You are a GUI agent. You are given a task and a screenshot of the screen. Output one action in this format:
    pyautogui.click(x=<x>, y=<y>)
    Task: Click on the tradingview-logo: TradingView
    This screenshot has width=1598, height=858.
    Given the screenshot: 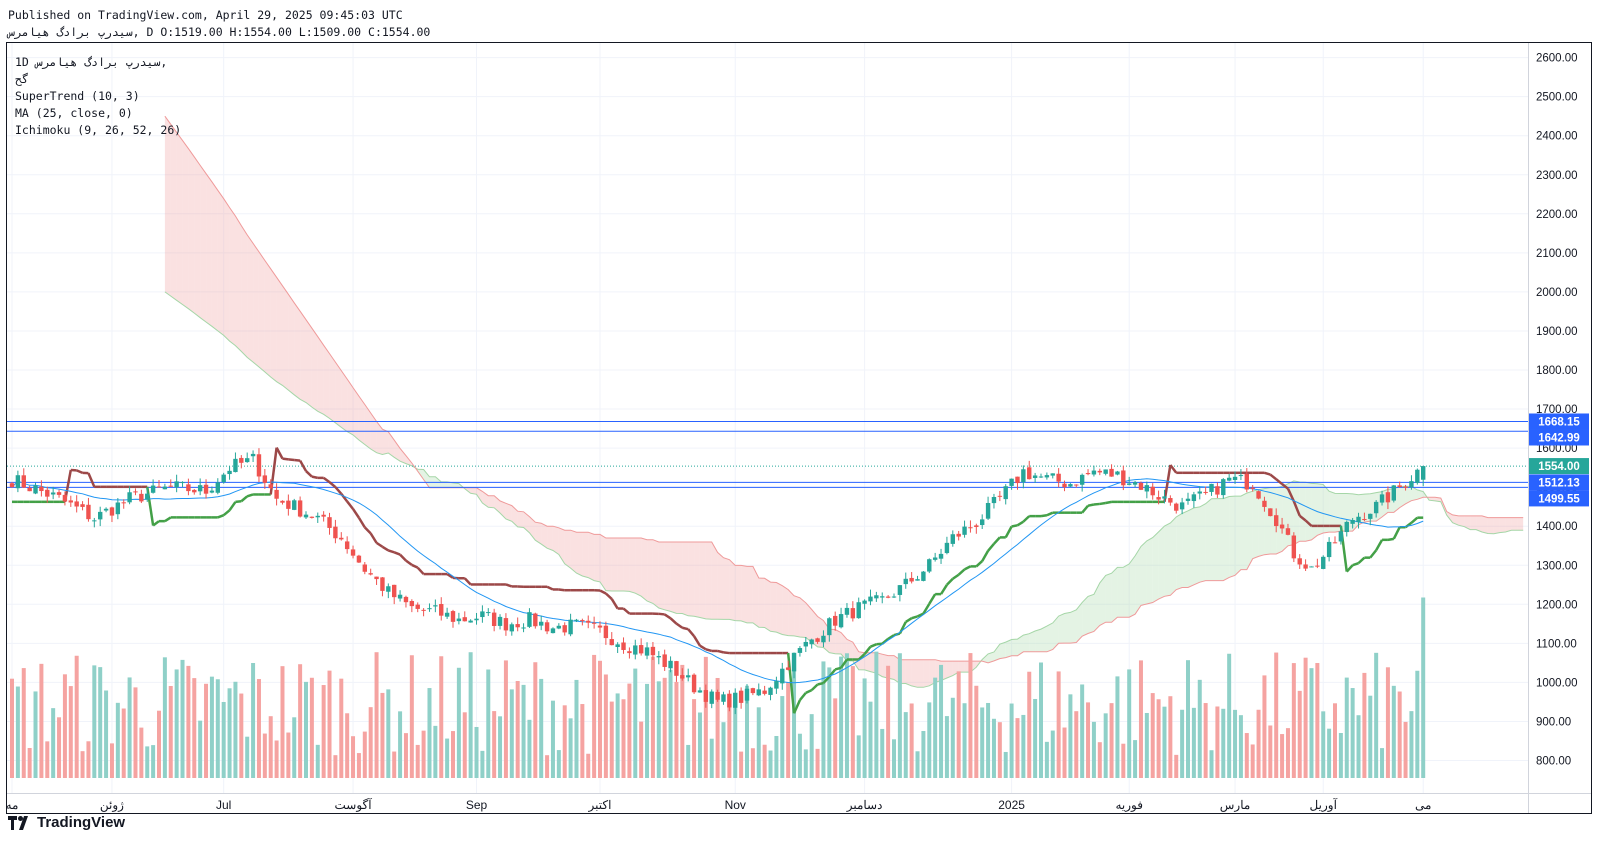 What is the action you would take?
    pyautogui.click(x=66, y=822)
    